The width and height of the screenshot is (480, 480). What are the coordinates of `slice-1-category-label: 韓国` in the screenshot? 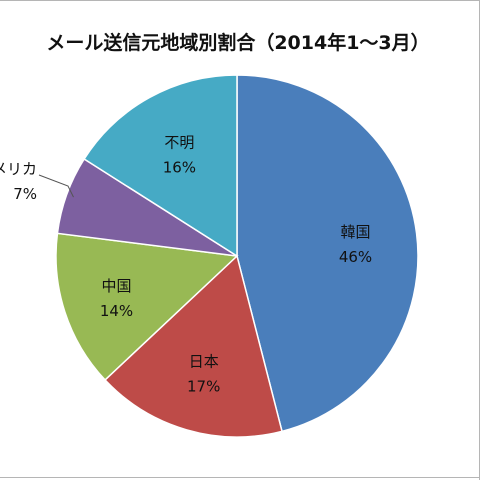 It's located at (355, 232).